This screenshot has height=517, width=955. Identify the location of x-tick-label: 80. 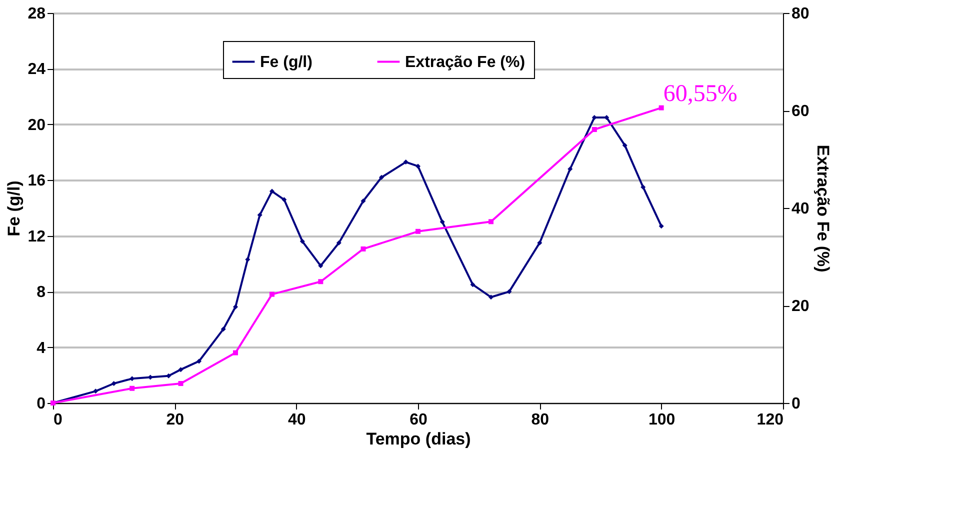
(540, 420).